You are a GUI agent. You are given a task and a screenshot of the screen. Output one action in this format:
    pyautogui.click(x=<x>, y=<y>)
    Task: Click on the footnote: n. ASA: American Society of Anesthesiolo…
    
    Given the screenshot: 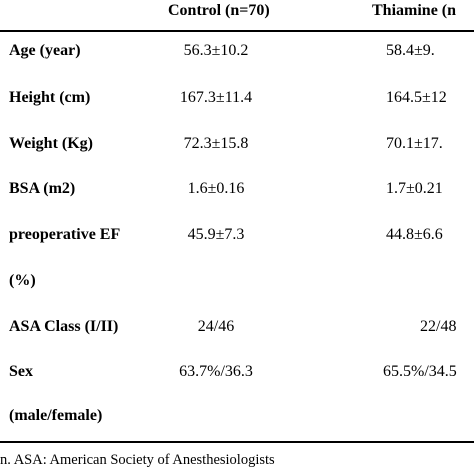 What is the action you would take?
    pyautogui.click(x=137, y=460)
    